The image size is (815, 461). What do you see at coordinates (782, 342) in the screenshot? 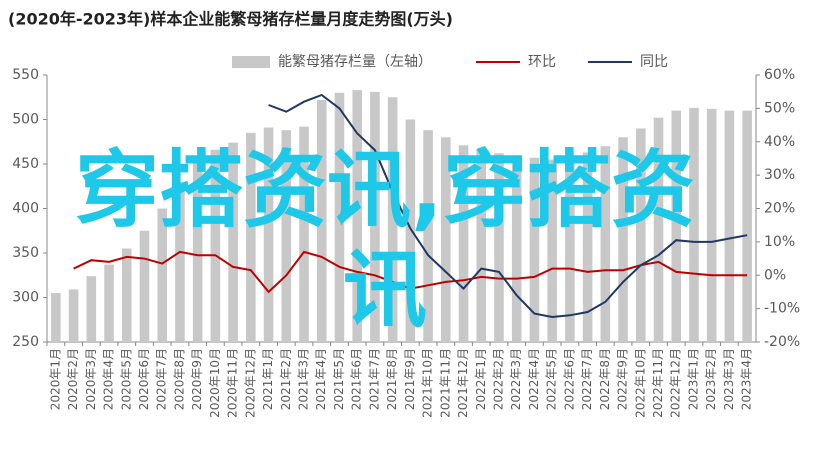
I see `y2-tick-label: -20%` at bounding box center [782, 342].